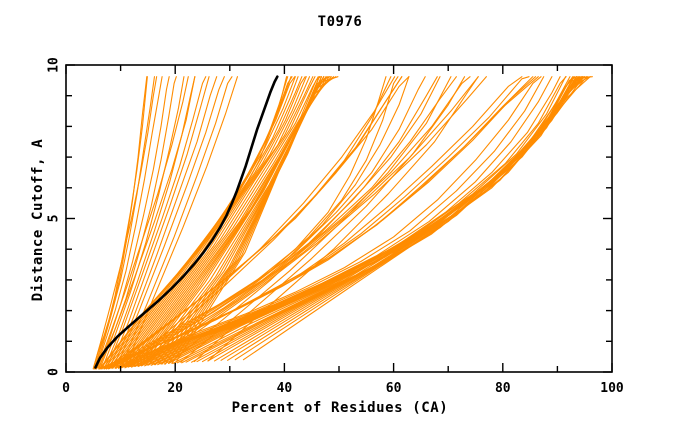 Image resolution: width=680 pixels, height=440 pixels. Describe the element at coordinates (612, 388) in the screenshot. I see `x-tick-label: 100` at that location.